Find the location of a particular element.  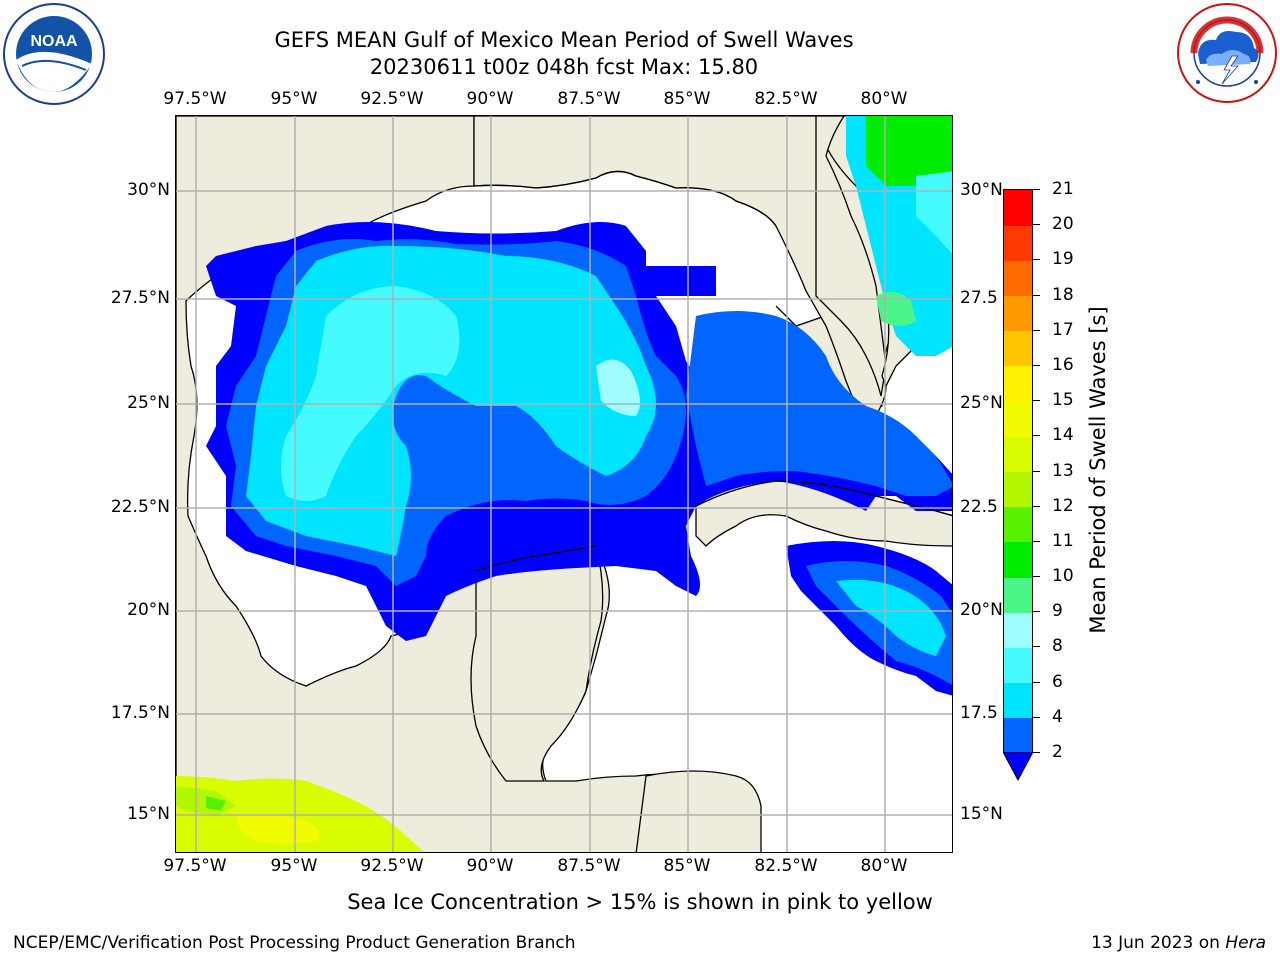

colorbar is located at coordinates (1018, 471).